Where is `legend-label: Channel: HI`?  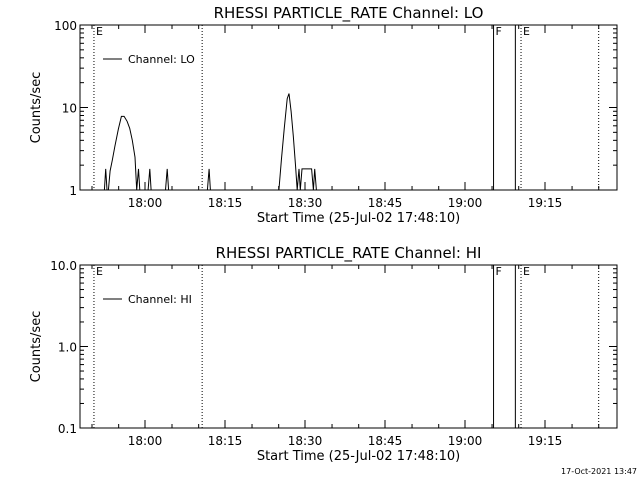 legend-label: Channel: HI is located at coordinates (160, 299).